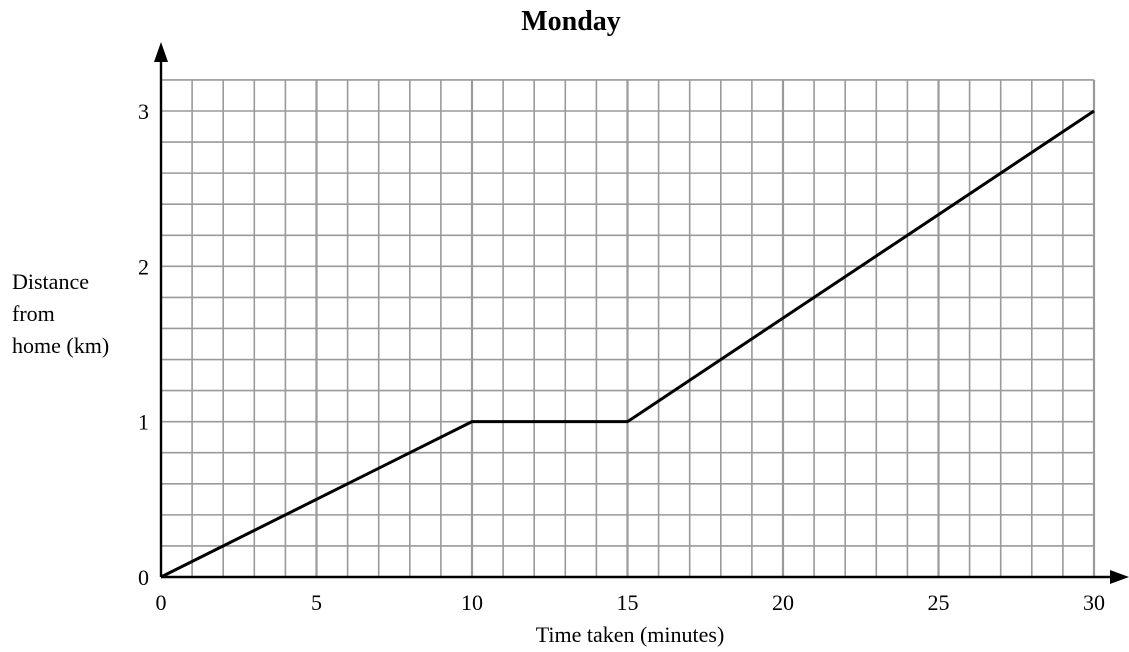 This screenshot has height=652, width=1129. What do you see at coordinates (33, 313) in the screenshot?
I see `y-axis-label-line-2: from` at bounding box center [33, 313].